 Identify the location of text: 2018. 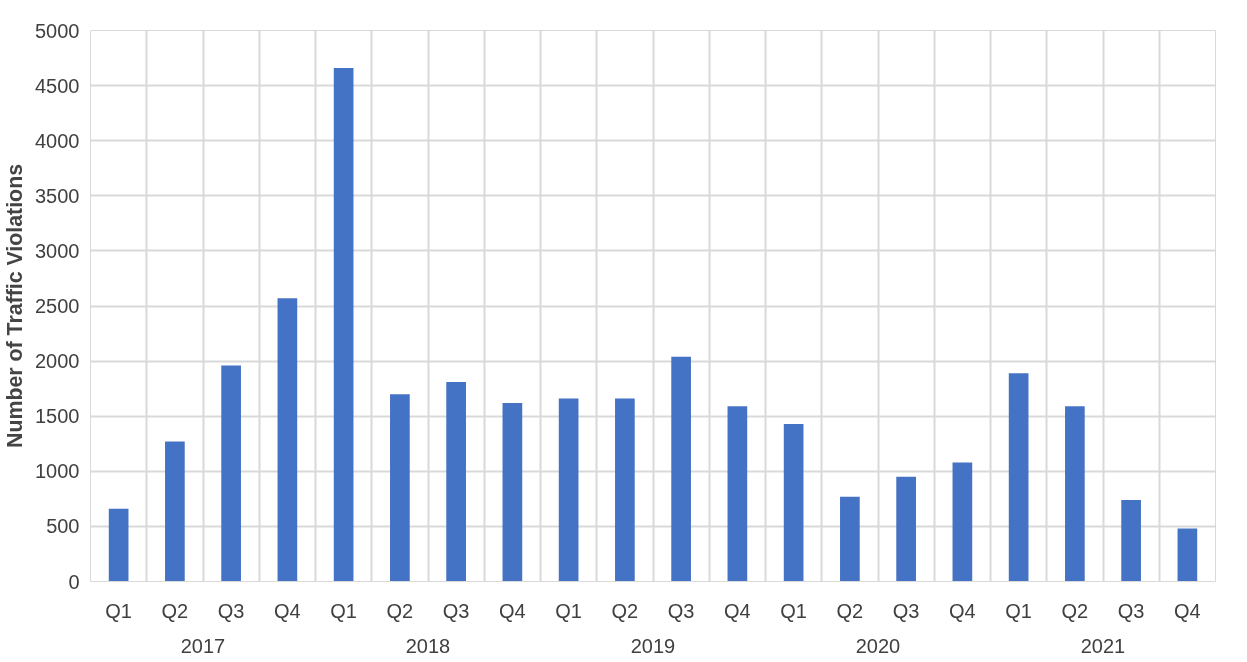
(428, 645).